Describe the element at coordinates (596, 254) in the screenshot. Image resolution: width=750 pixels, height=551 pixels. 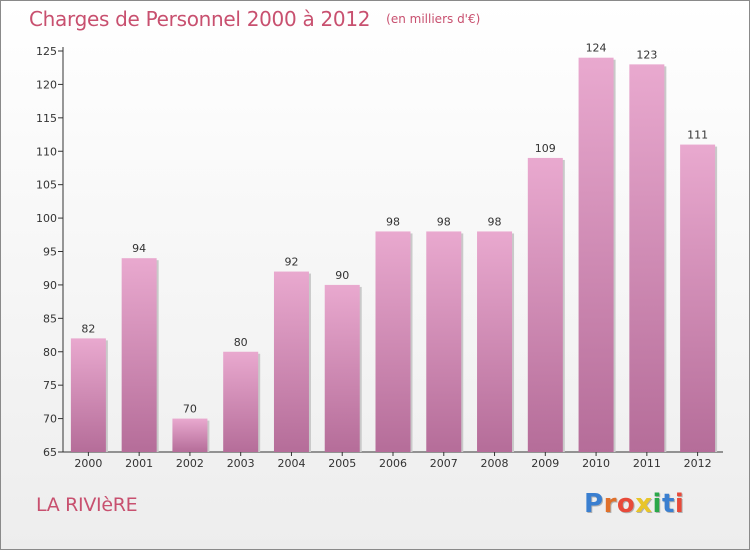
I see `bar-2010` at that location.